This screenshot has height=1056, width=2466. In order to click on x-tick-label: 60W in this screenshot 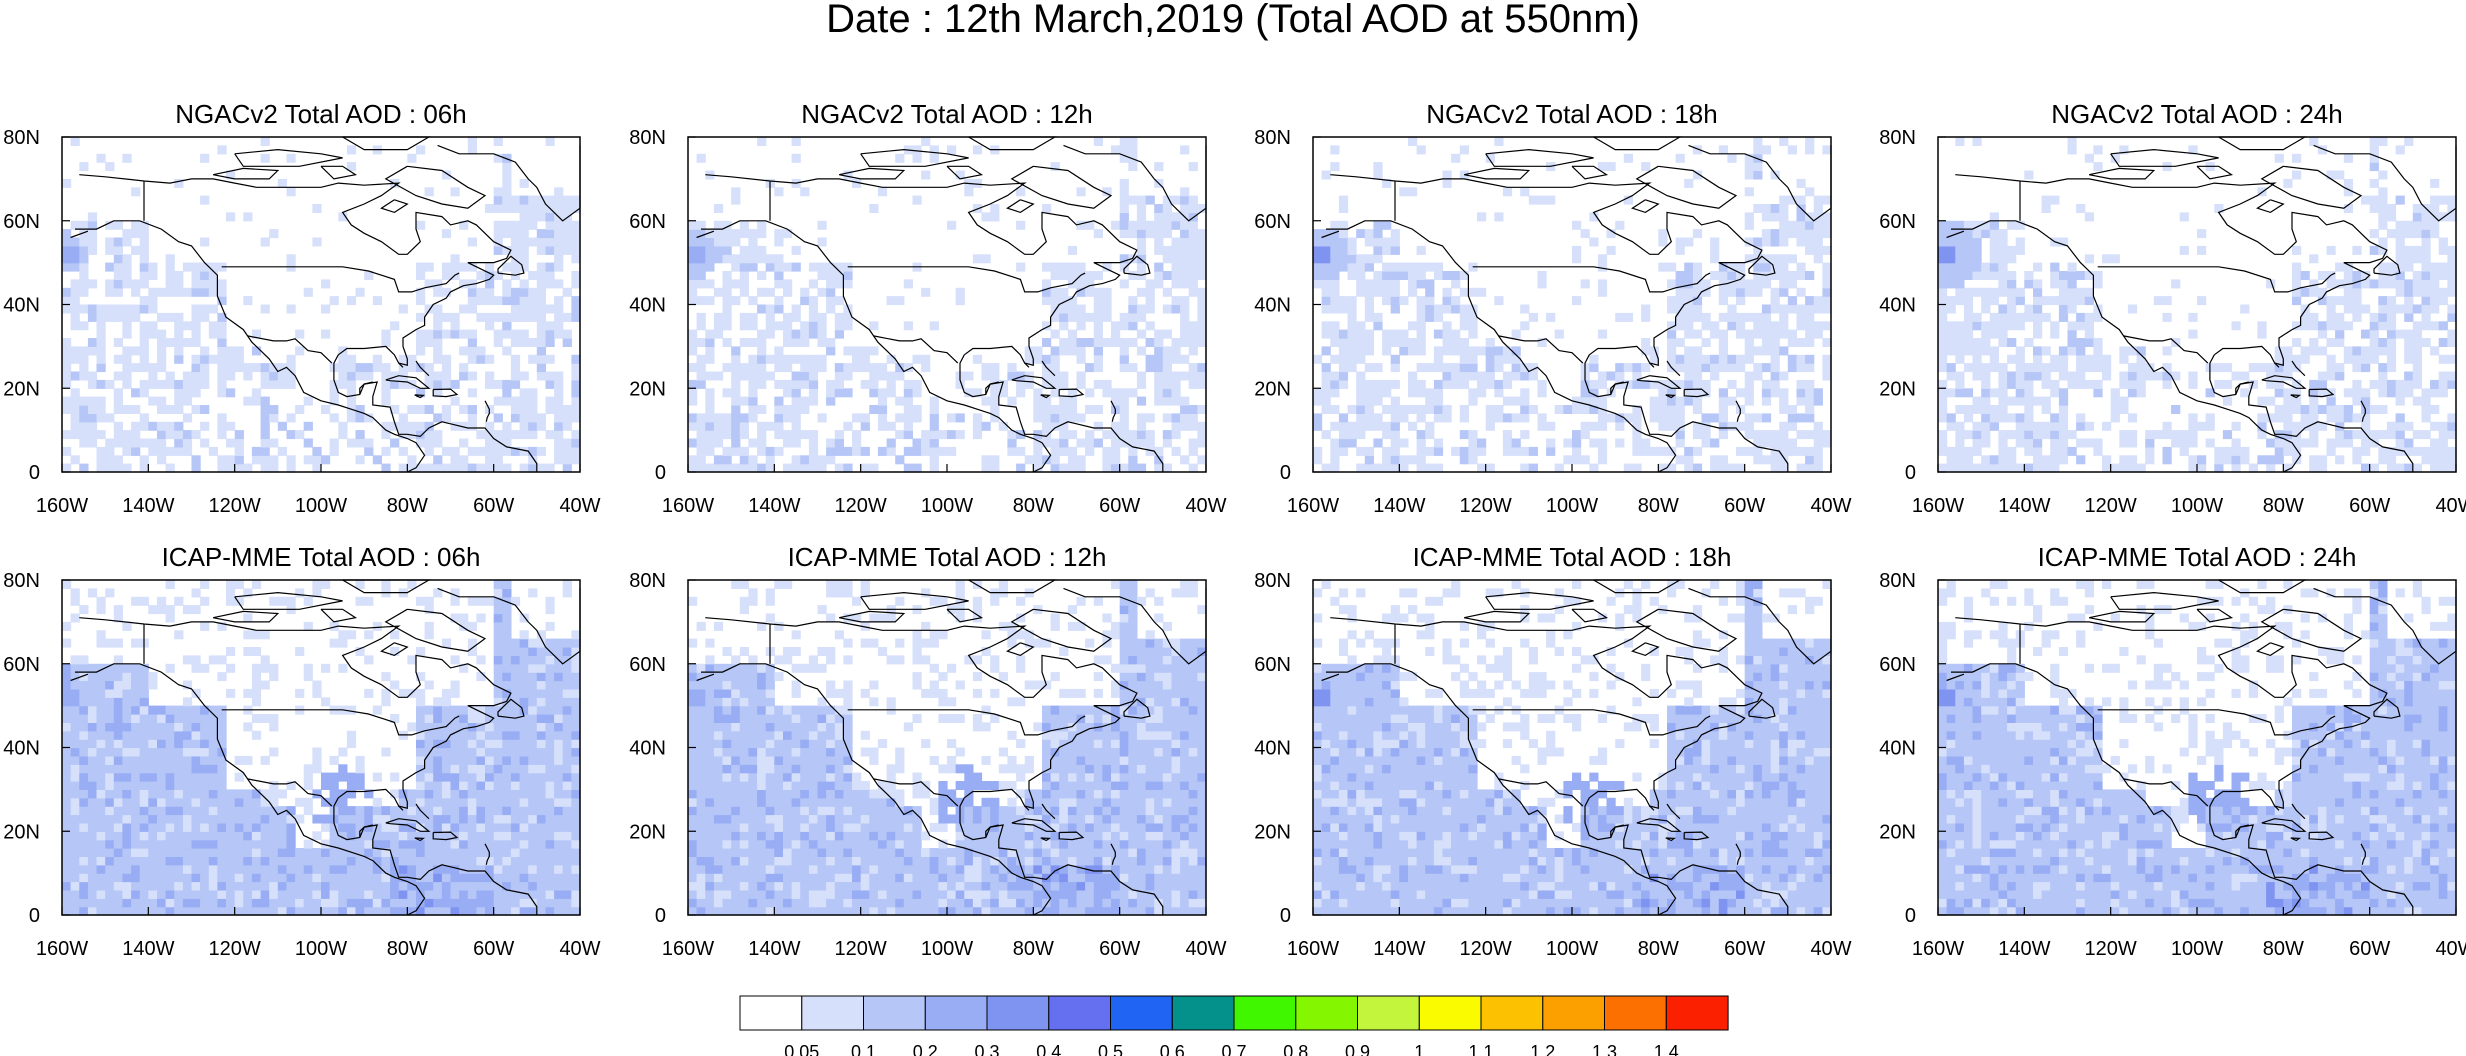, I will do `click(1744, 506)`.